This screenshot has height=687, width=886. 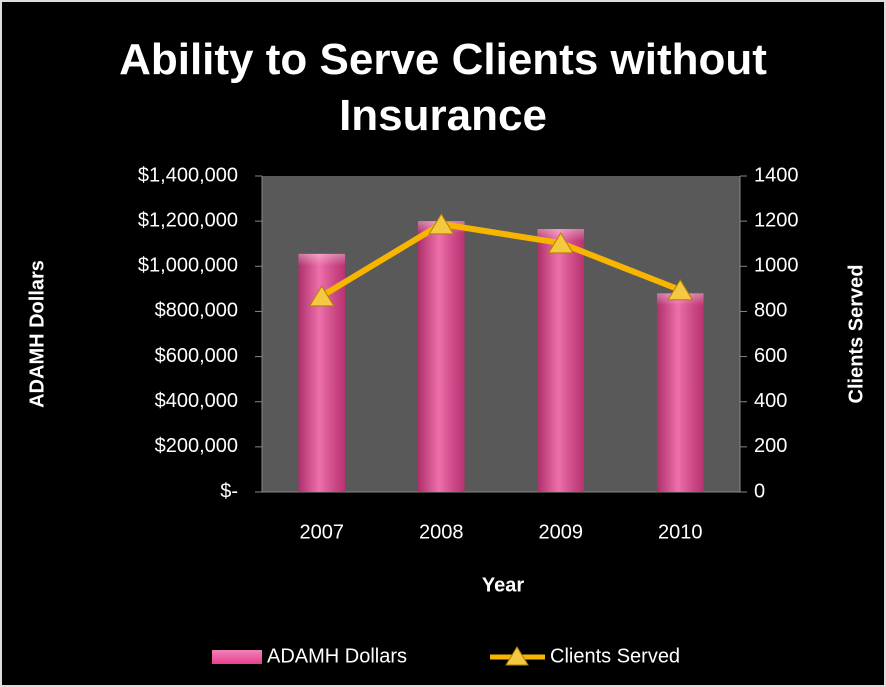 What do you see at coordinates (770, 401) in the screenshot?
I see `y2-tick-label: 400` at bounding box center [770, 401].